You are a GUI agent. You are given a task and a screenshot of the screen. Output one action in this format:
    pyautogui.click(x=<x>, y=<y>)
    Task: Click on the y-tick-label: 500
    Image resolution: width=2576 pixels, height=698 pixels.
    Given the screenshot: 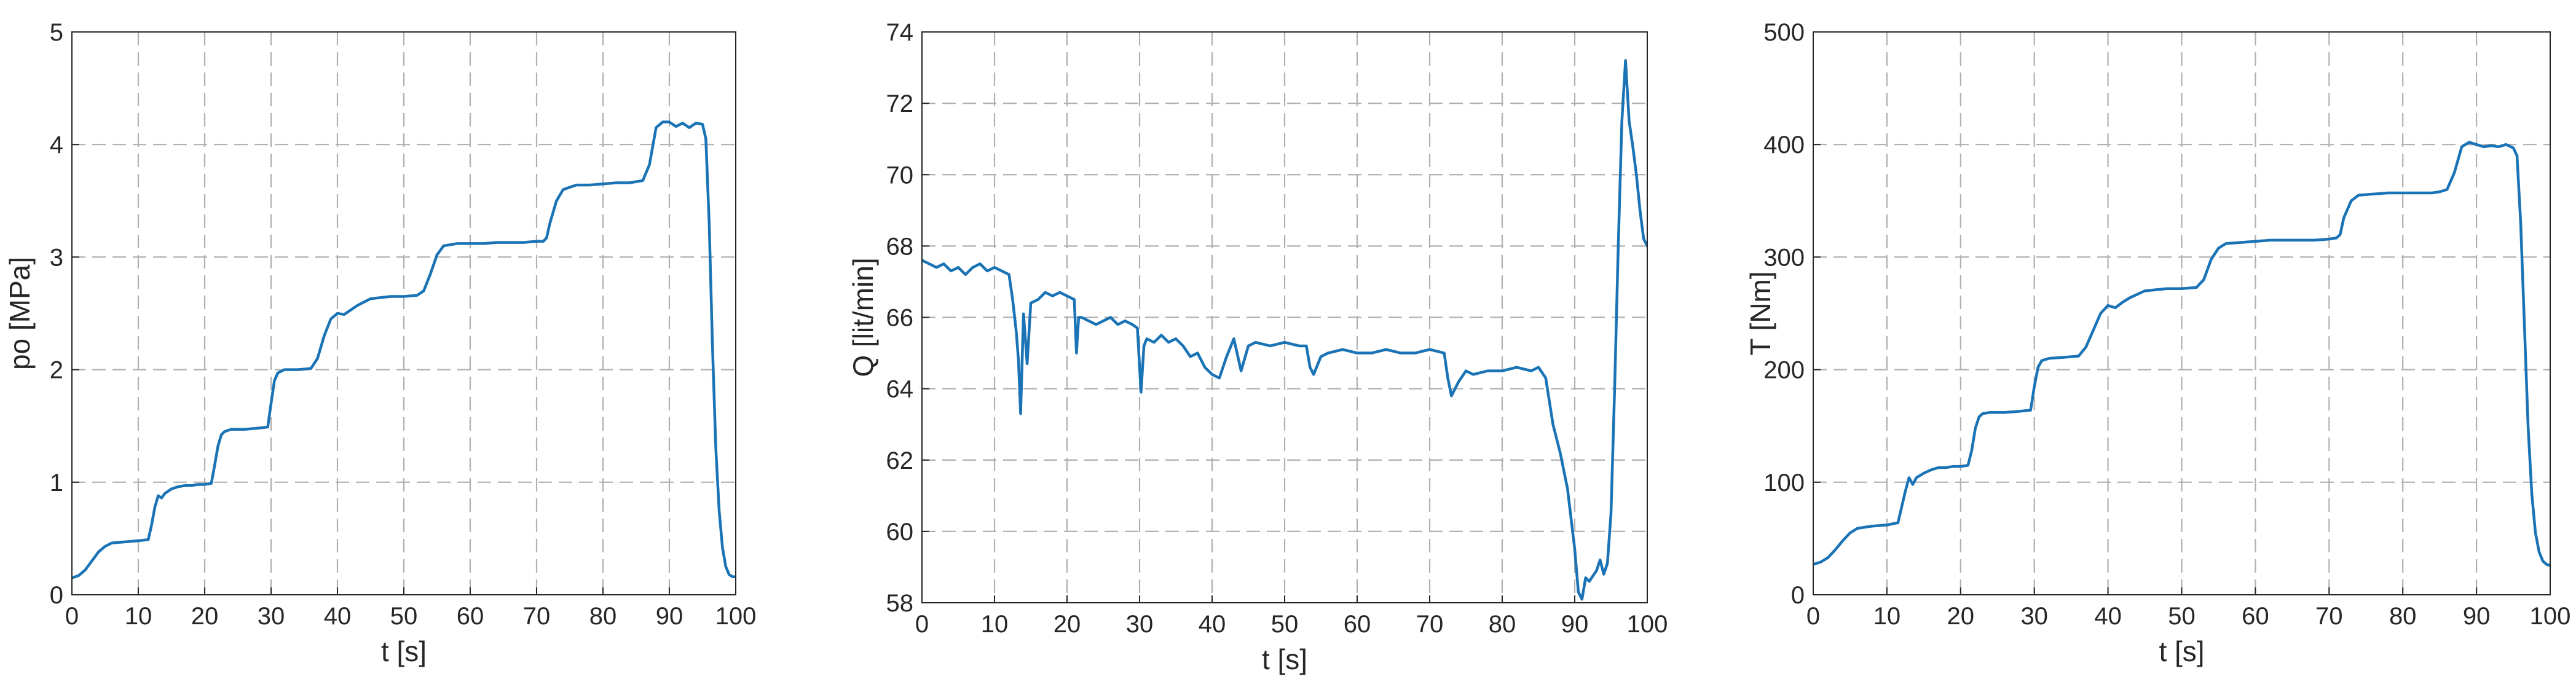 What is the action you would take?
    pyautogui.click(x=1784, y=32)
    